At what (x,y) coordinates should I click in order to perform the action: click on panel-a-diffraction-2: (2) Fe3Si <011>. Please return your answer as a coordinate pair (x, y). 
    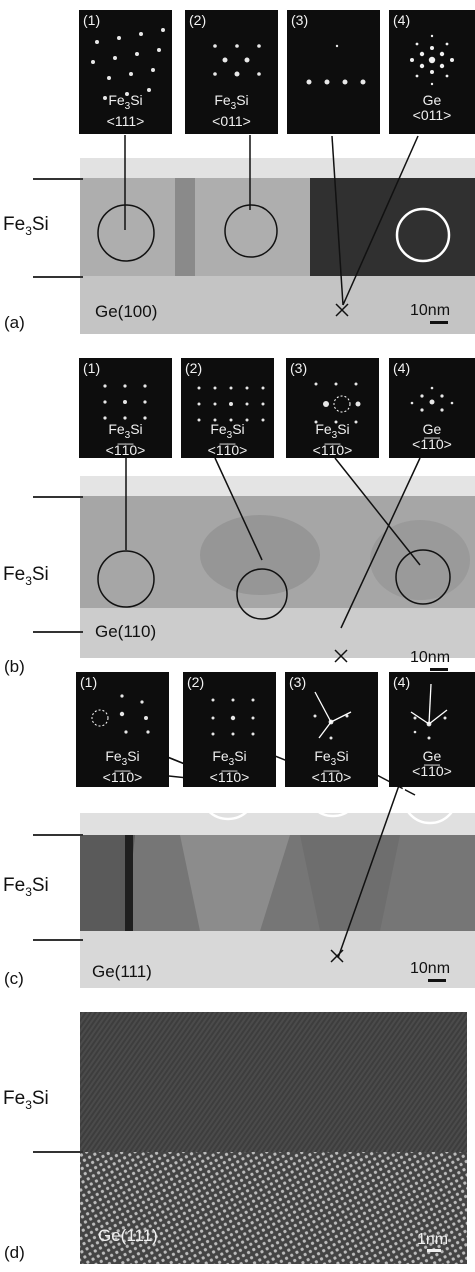
    Looking at the image, I should click on (231, 72).